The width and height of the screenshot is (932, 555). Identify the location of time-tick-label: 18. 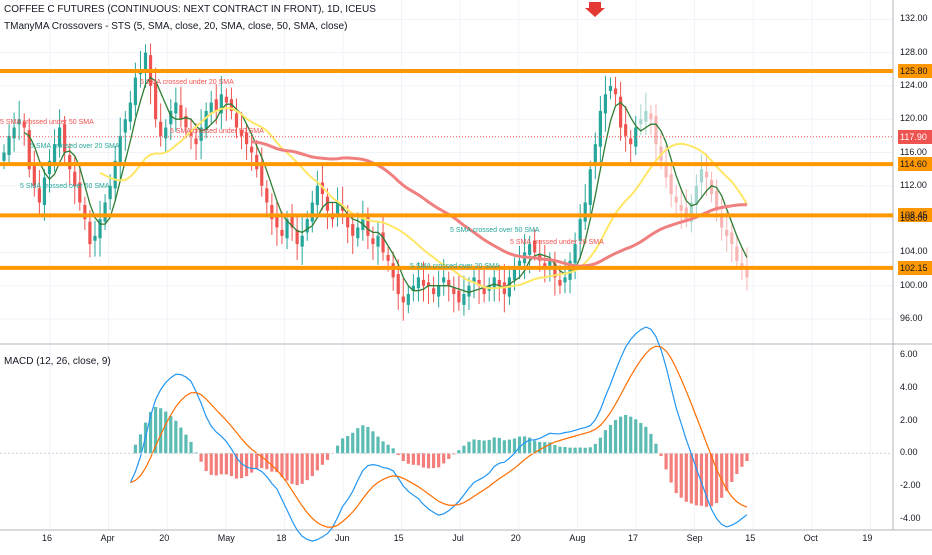
(281, 538).